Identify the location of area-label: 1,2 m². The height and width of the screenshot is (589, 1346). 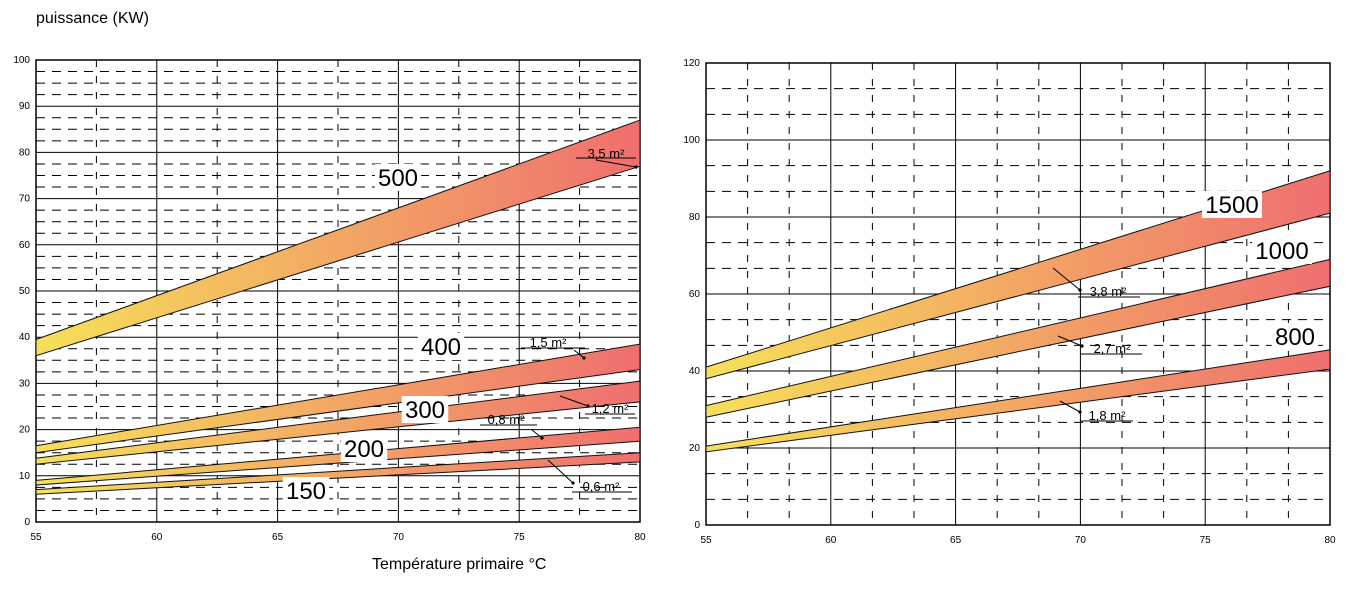
(611, 408).